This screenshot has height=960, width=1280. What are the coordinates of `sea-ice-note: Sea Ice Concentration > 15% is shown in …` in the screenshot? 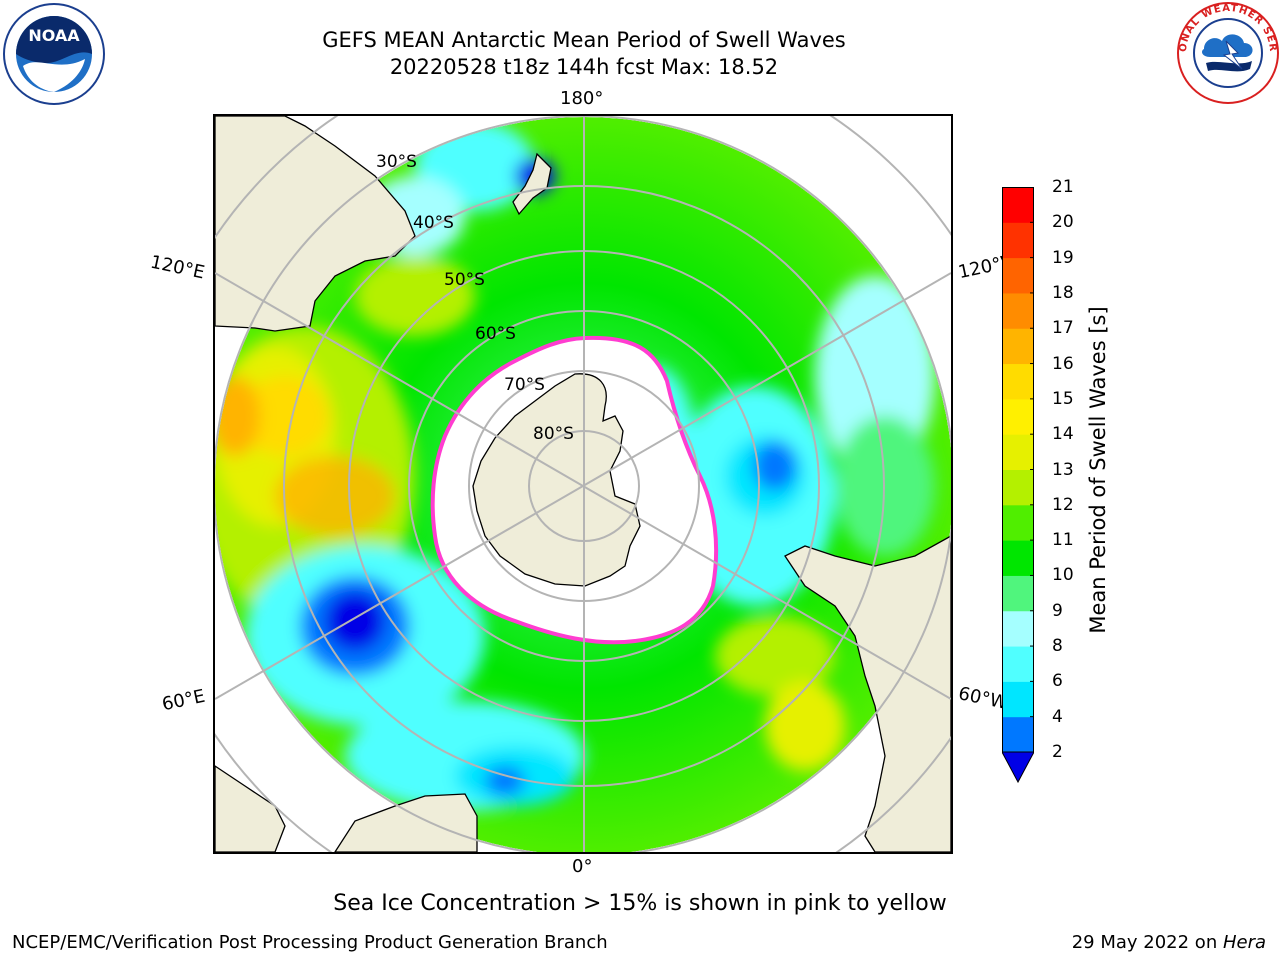 It's located at (640, 903).